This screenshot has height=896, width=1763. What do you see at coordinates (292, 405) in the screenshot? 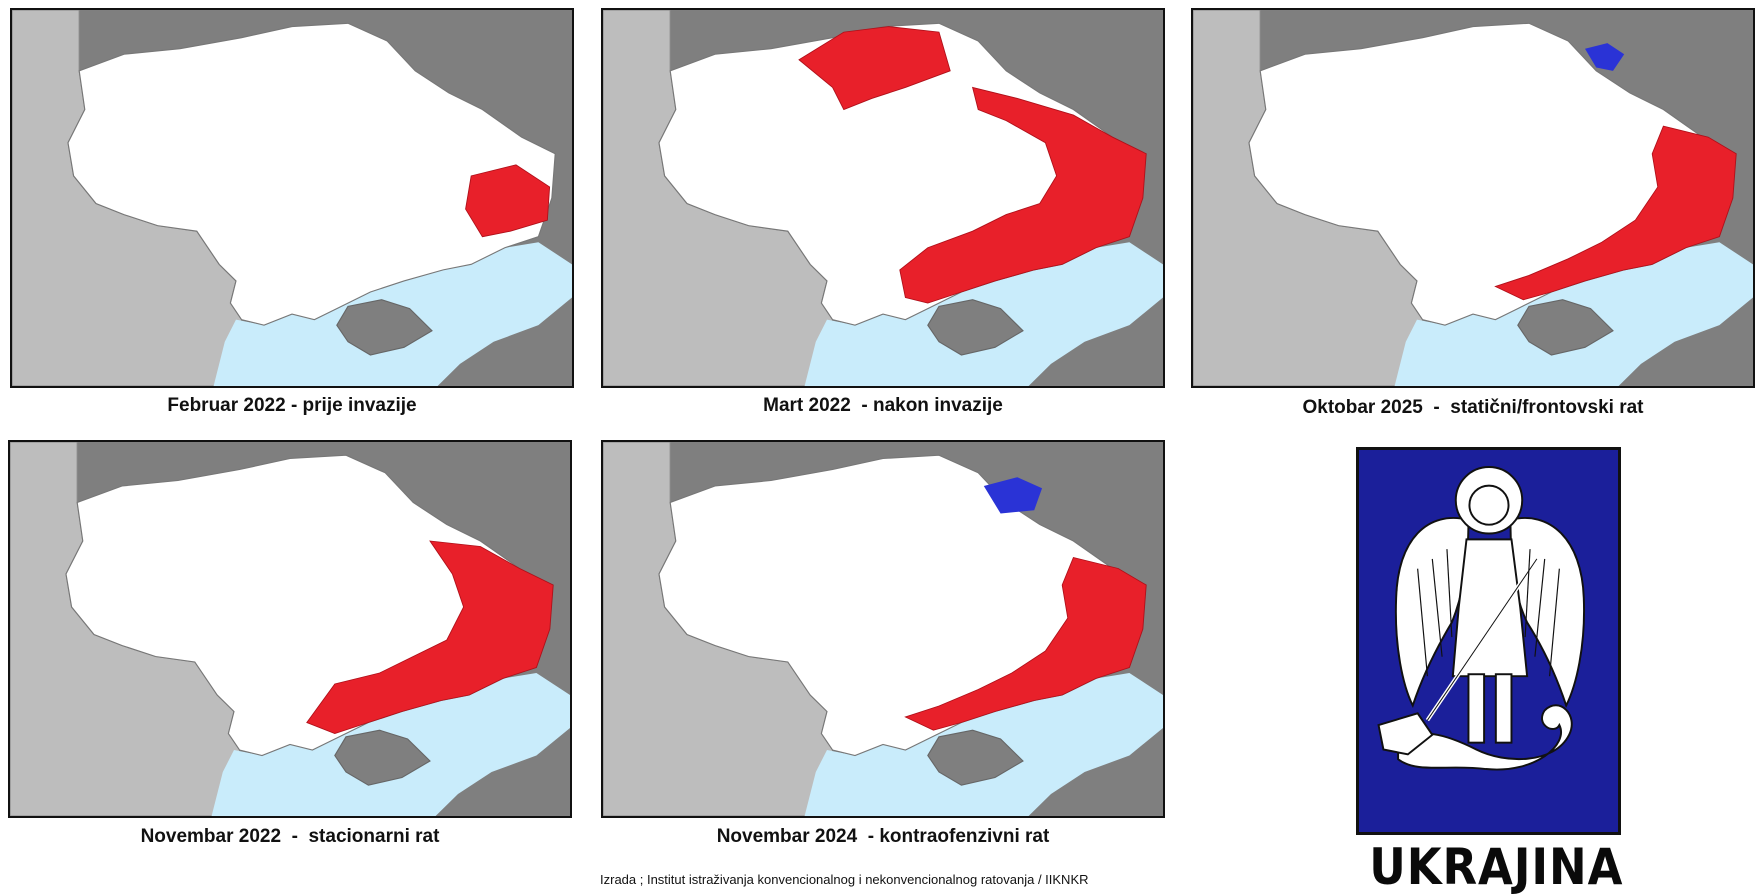
I see `caption-feb-2022: Februar 2022 - prije invazije` at bounding box center [292, 405].